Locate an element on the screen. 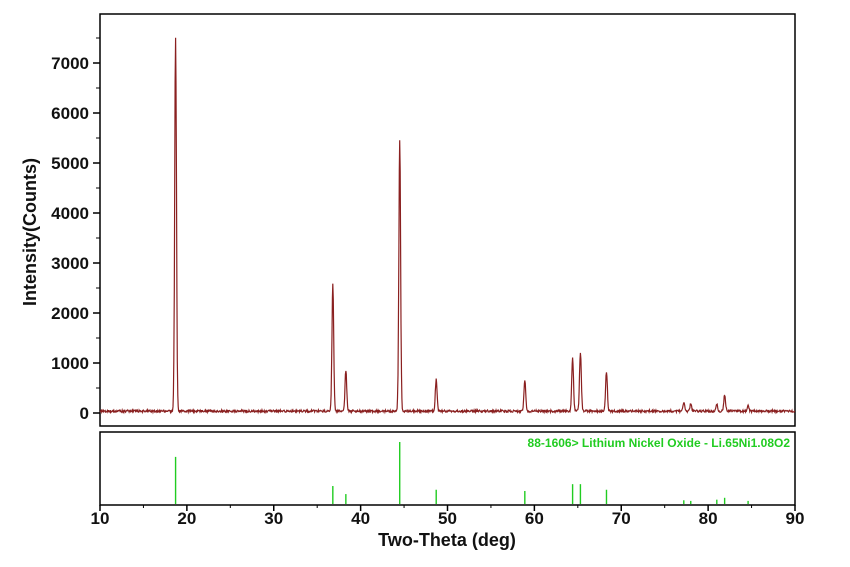 The width and height of the screenshot is (850, 567). x-tick-label: 50 is located at coordinates (447, 518).